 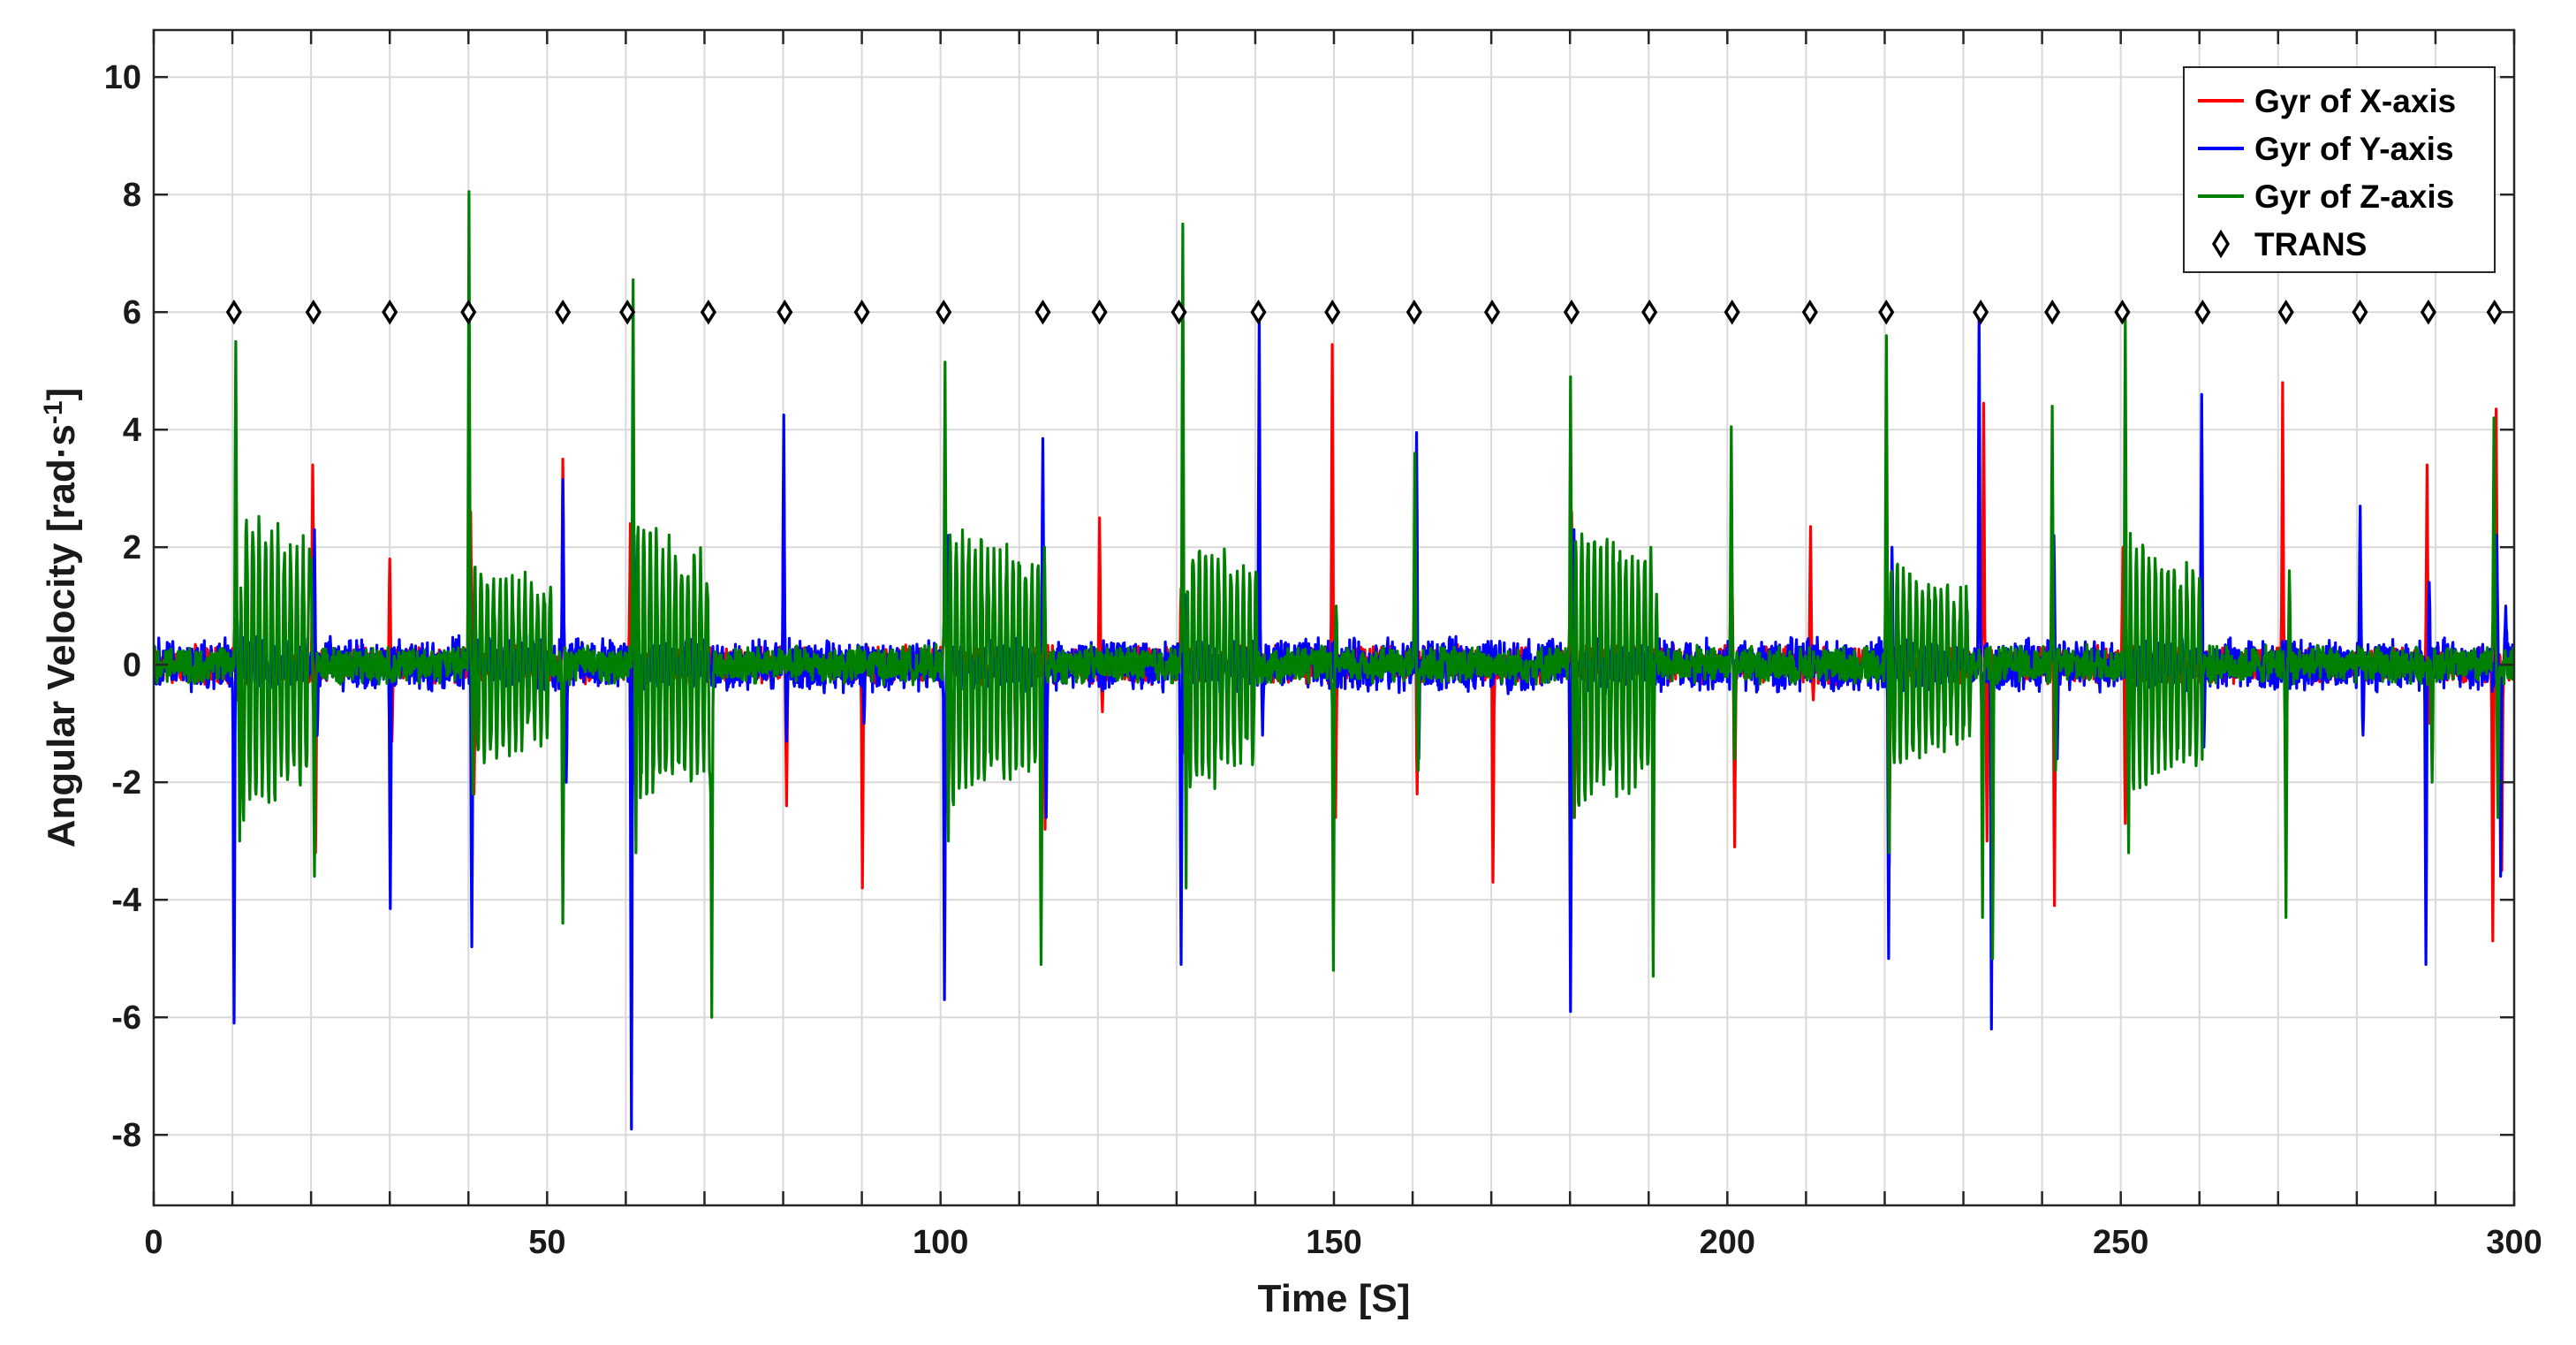 I want to click on y-tick-label-2: 2, so click(x=132, y=547).